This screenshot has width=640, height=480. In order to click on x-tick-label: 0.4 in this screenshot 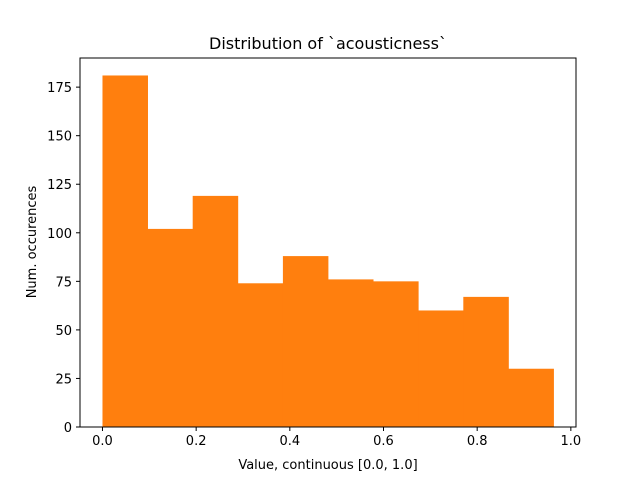, I will do `click(289, 441)`.